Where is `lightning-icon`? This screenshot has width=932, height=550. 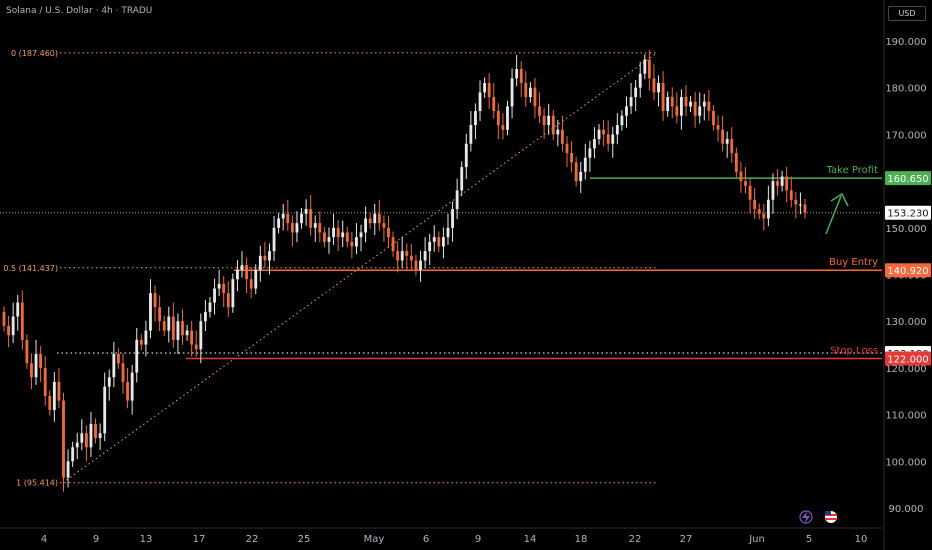 lightning-icon is located at coordinates (806, 517).